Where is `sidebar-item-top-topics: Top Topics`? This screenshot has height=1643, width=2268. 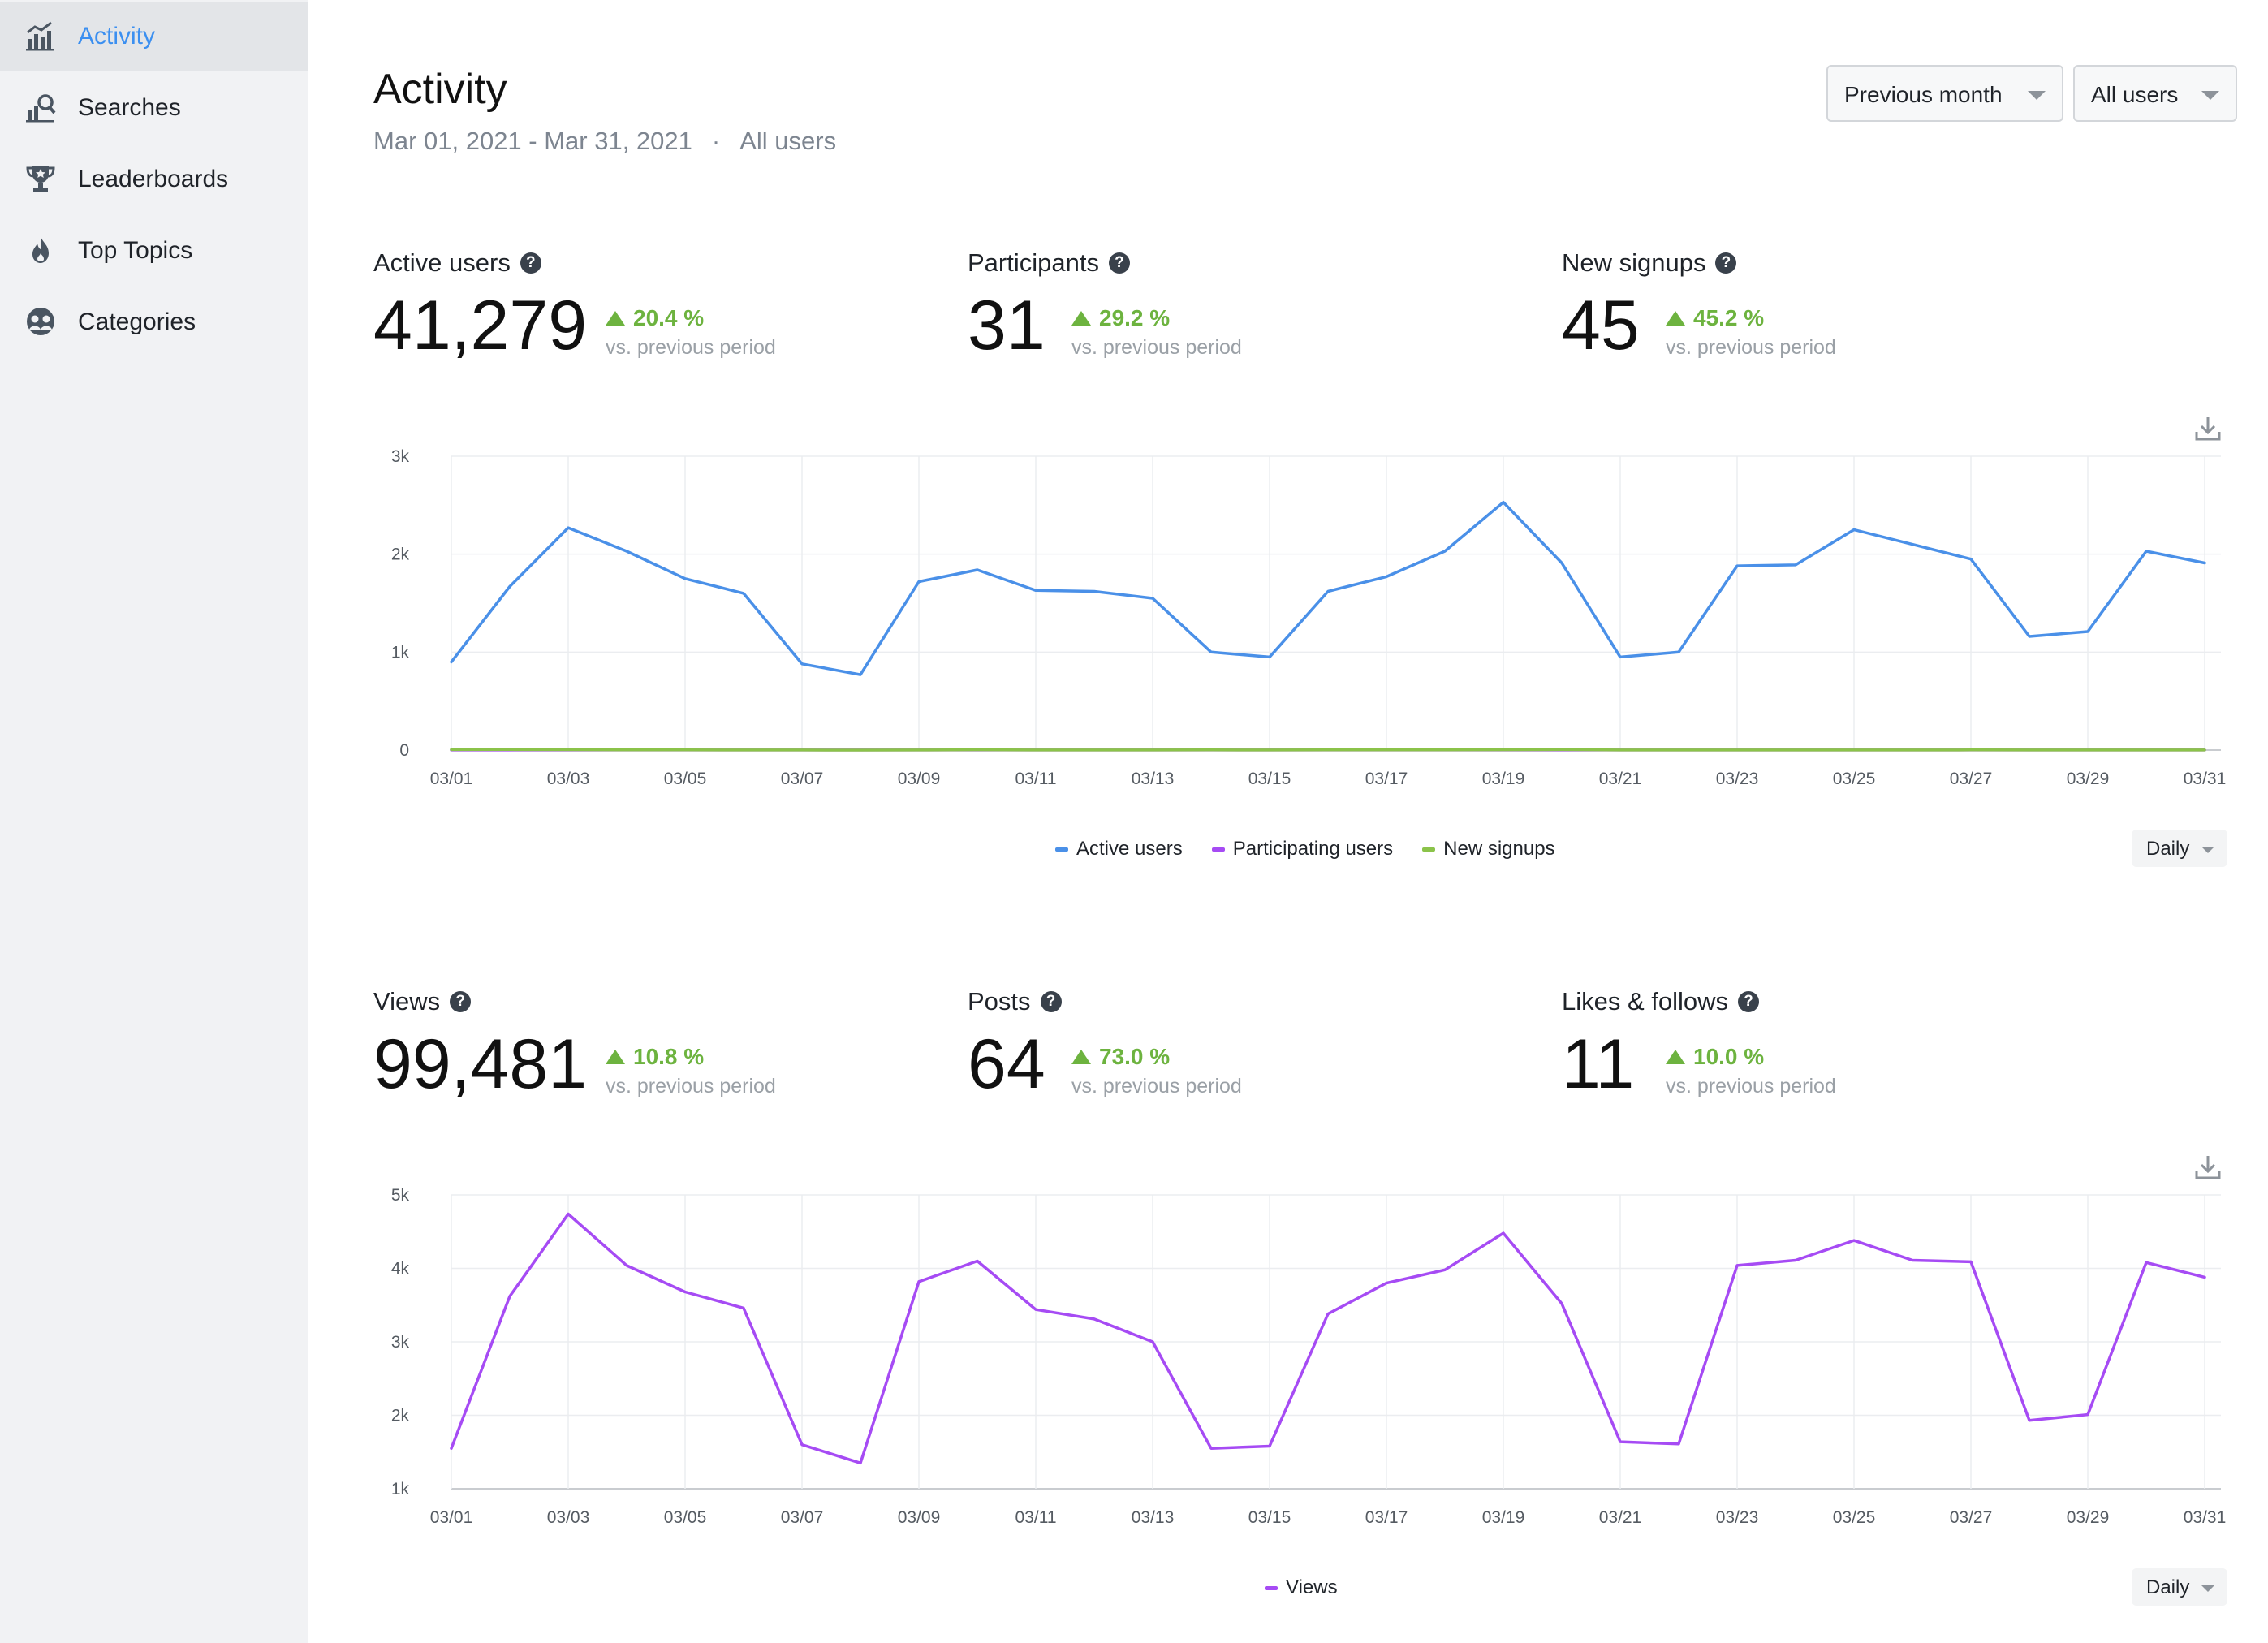
sidebar-item-top-topics: Top Topics is located at coordinates (154, 251).